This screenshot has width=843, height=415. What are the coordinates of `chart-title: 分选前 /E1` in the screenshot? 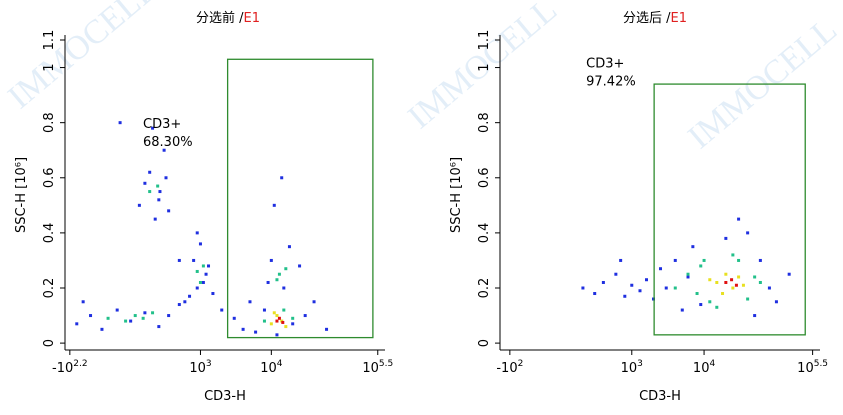 It's located at (228, 18).